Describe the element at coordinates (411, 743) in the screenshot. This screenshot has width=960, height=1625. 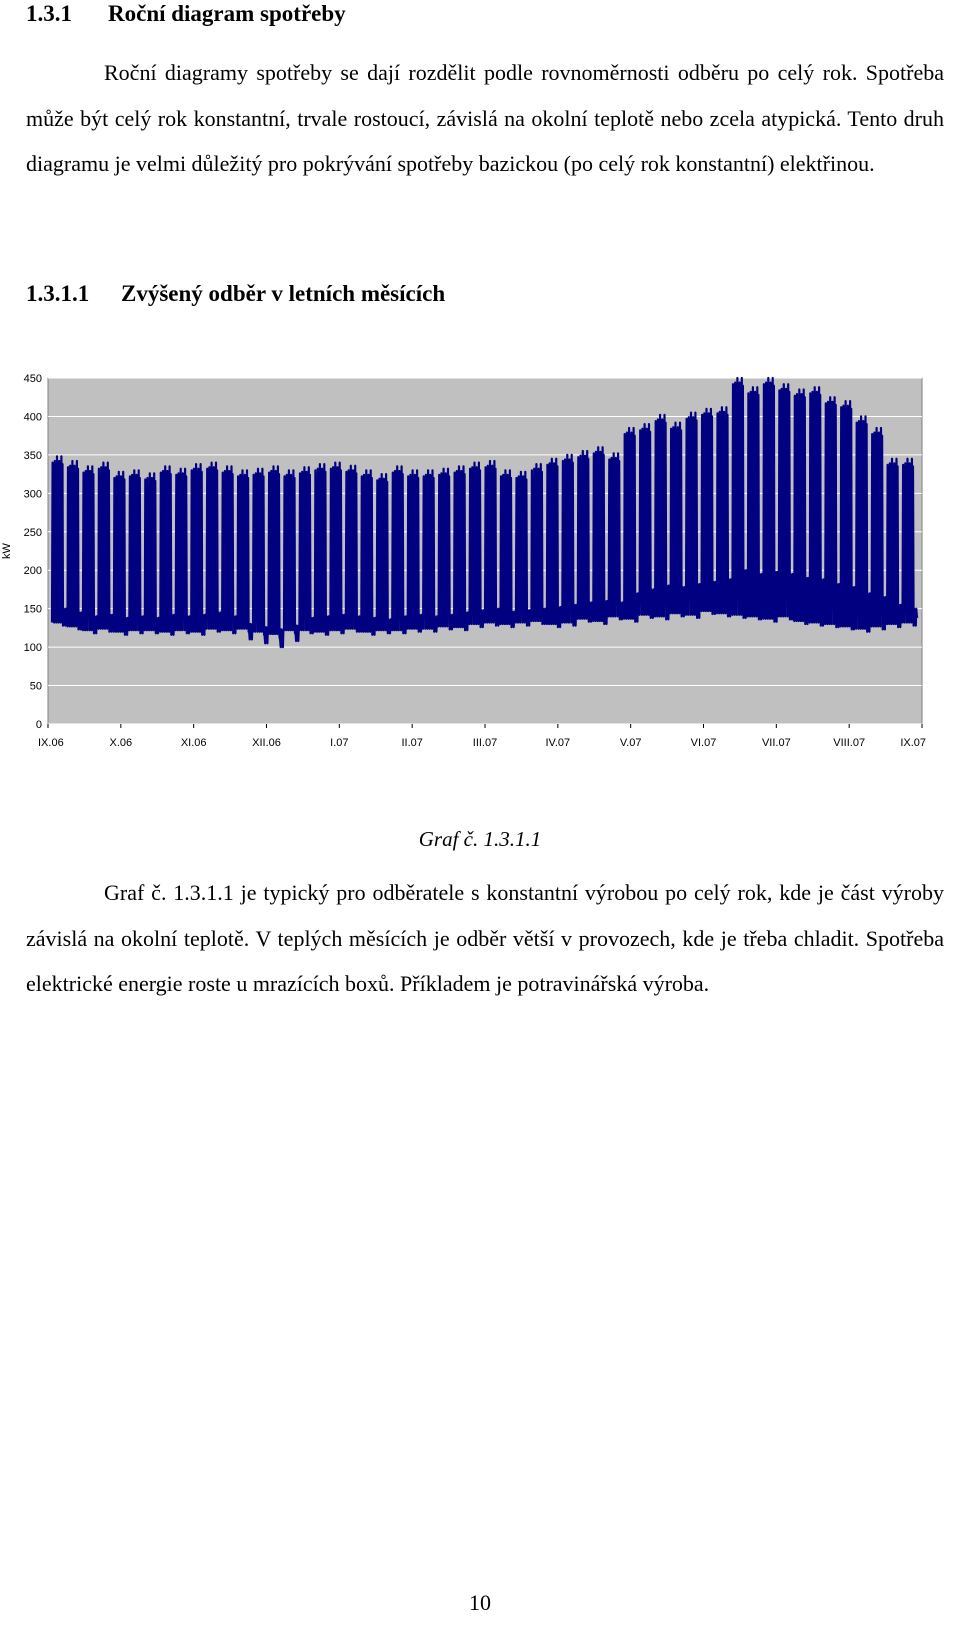
I see `x-tick-label: II.07` at that location.